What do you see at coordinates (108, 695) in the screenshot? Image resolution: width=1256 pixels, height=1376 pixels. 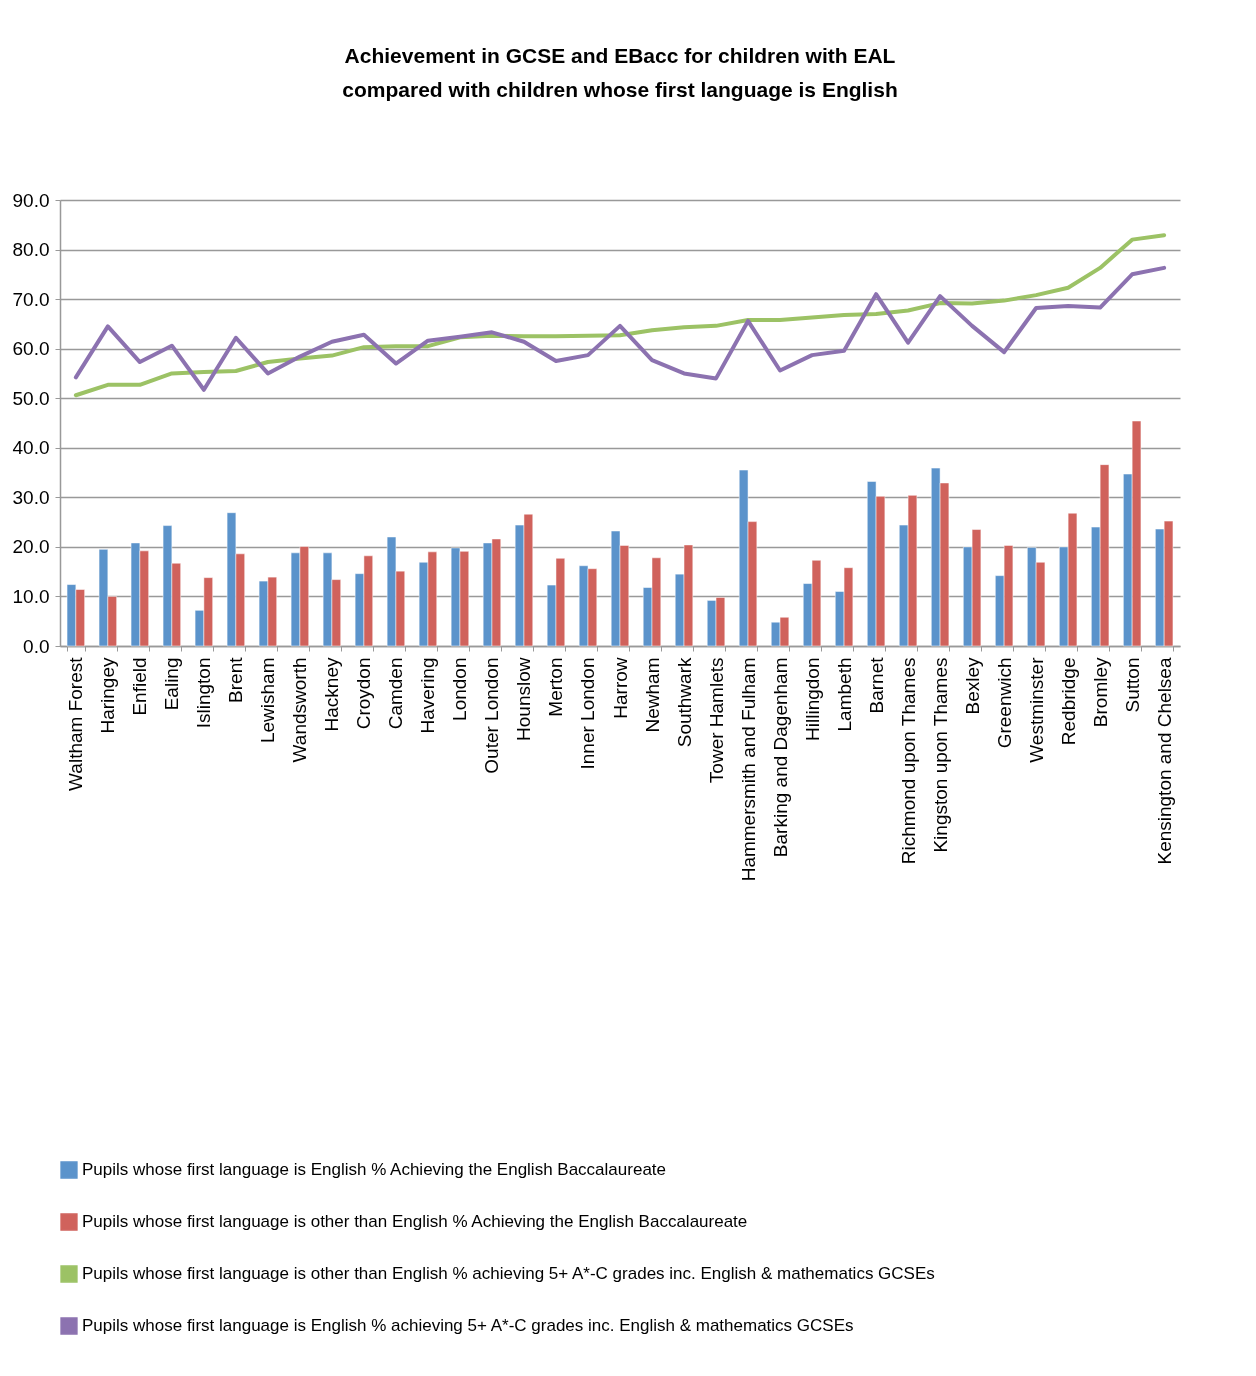 I see `x-tick-label: Haringey` at bounding box center [108, 695].